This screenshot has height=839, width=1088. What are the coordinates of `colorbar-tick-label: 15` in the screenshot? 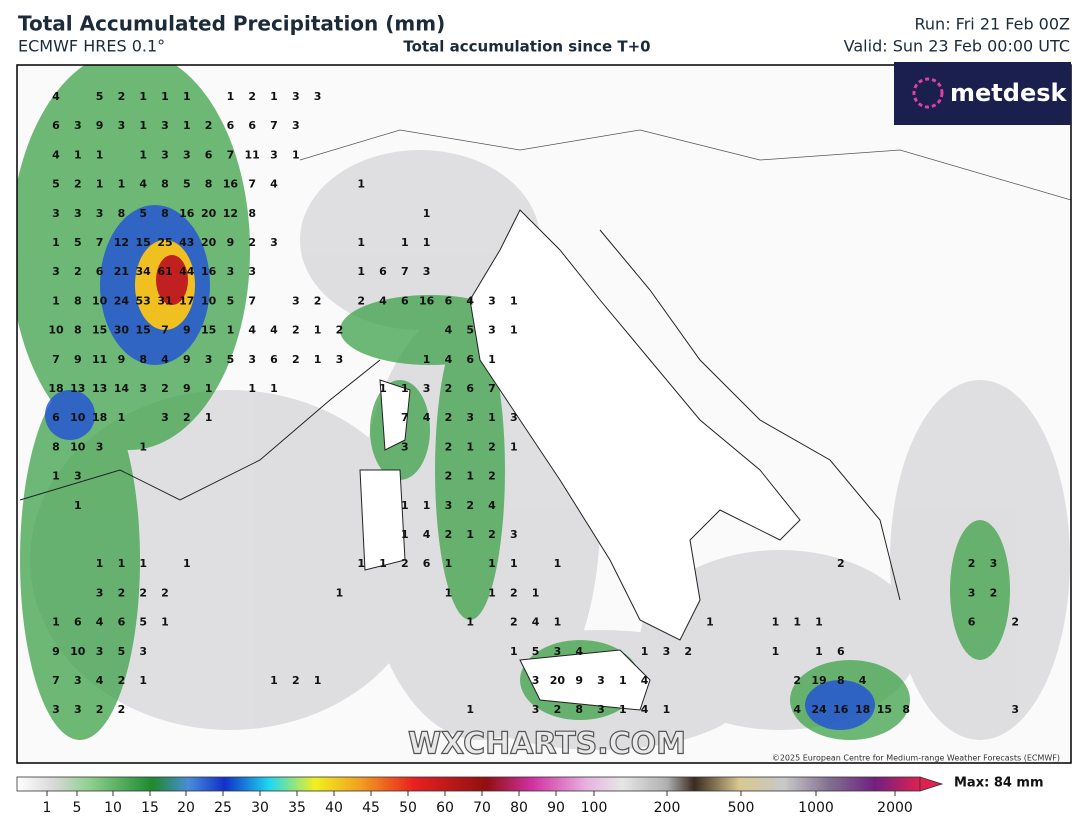 It's located at (150, 808).